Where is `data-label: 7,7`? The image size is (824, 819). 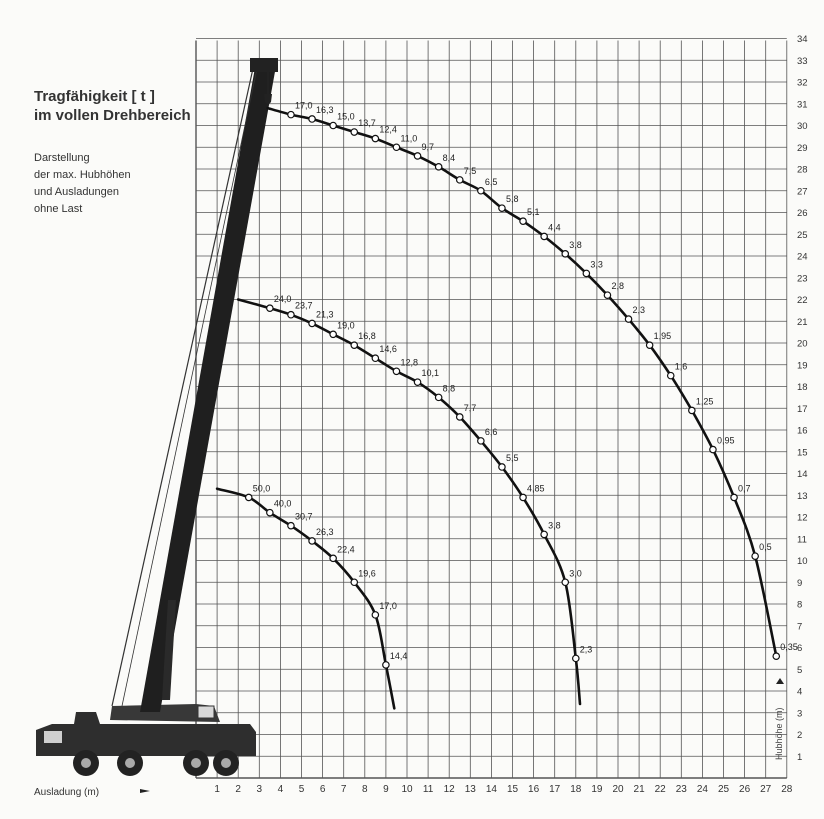 data-label: 7,7 is located at coordinates (470, 408).